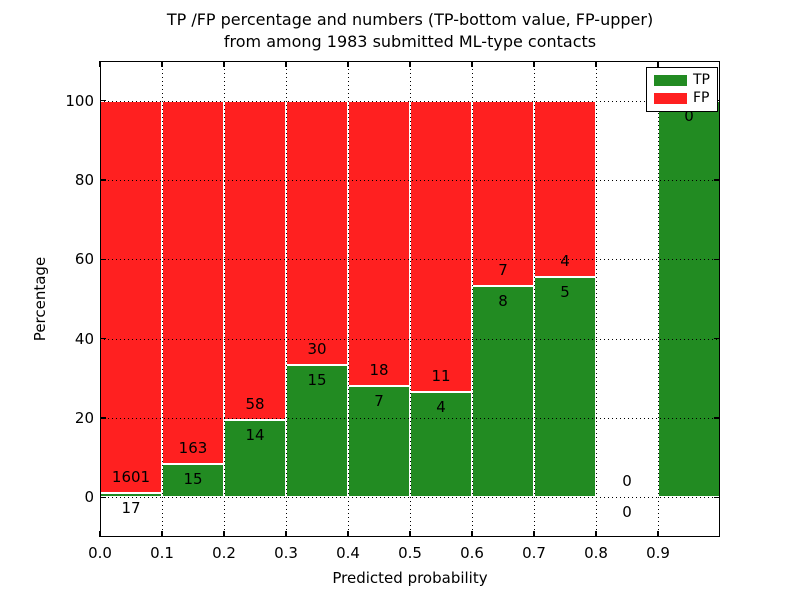 The height and width of the screenshot is (600, 800). I want to click on tp-count-label: 17, so click(131, 508).